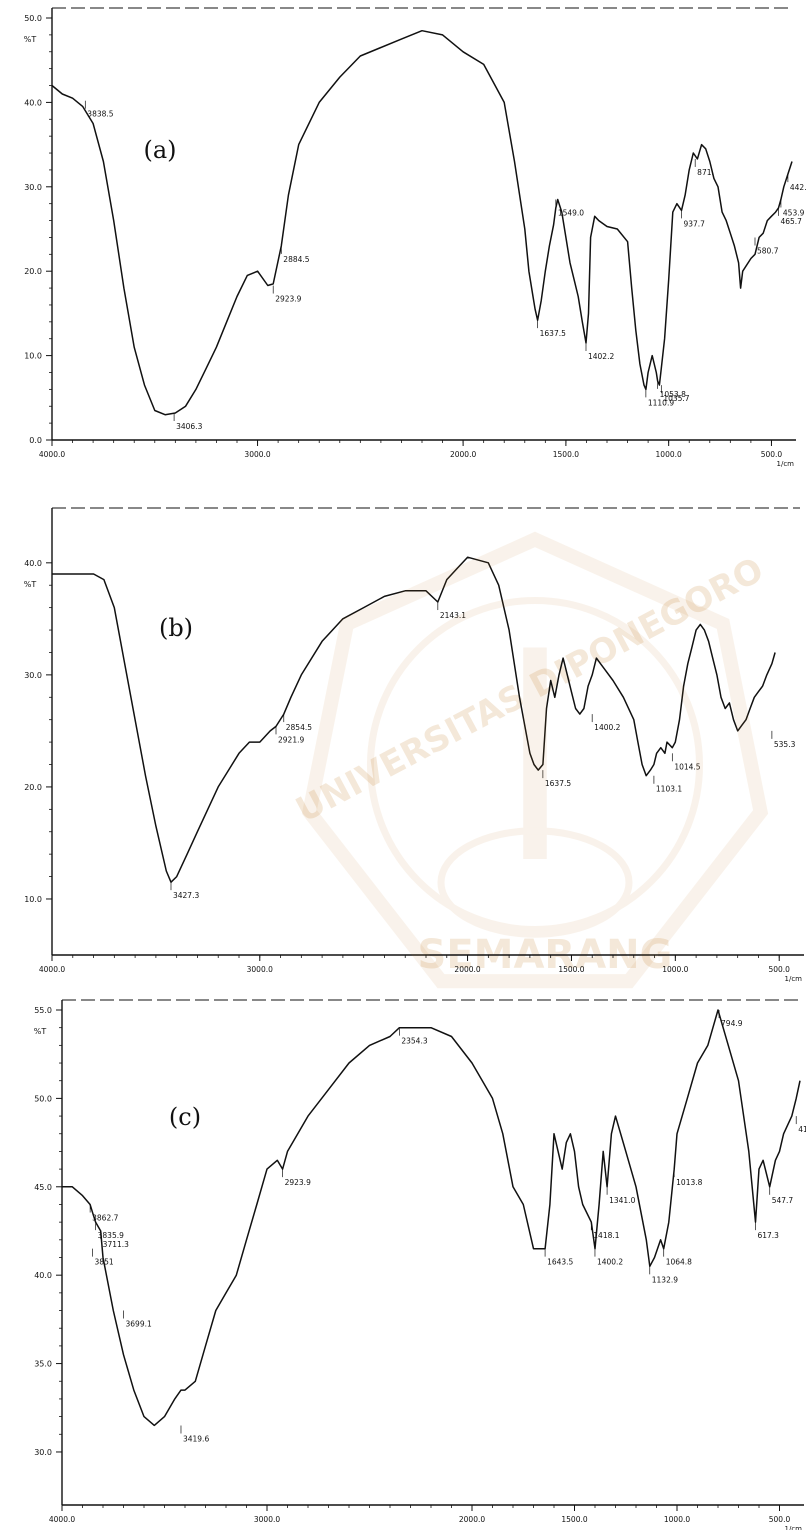 The height and width of the screenshot is (1534, 806). What do you see at coordinates (100, 114) in the screenshot?
I see `peak-label: 3838.5` at bounding box center [100, 114].